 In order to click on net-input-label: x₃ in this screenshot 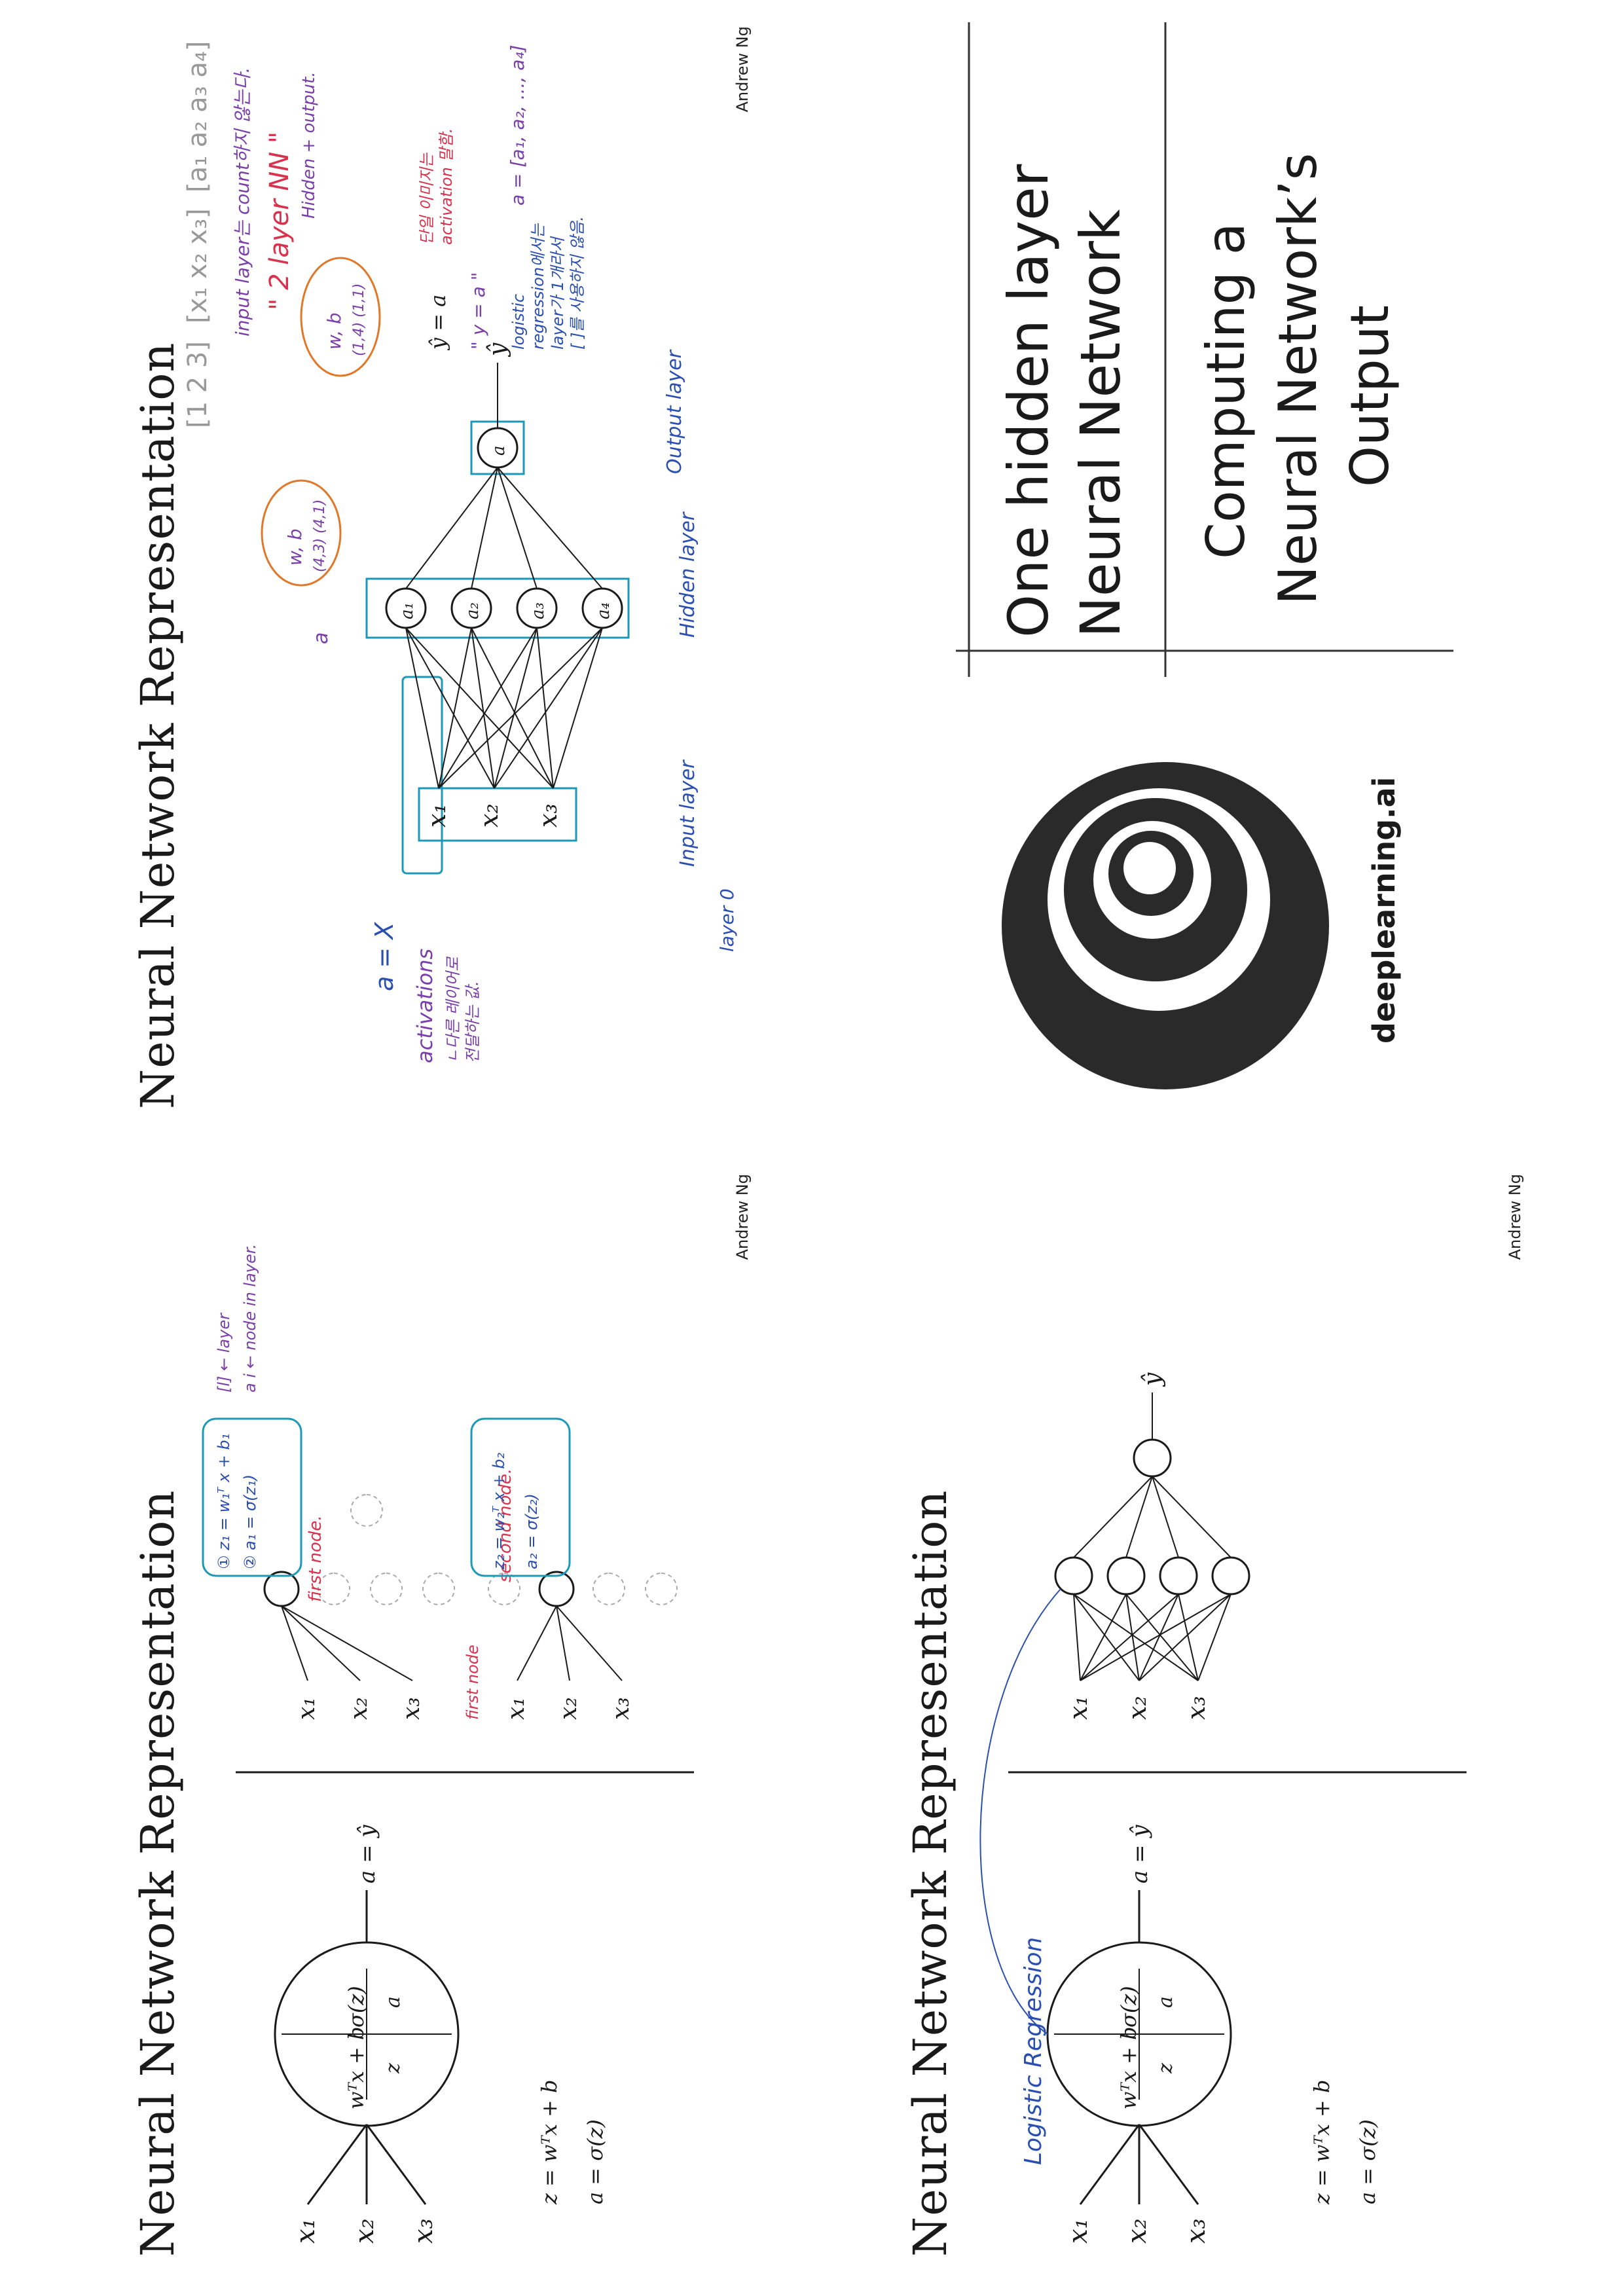, I will do `click(1196, 1708)`.